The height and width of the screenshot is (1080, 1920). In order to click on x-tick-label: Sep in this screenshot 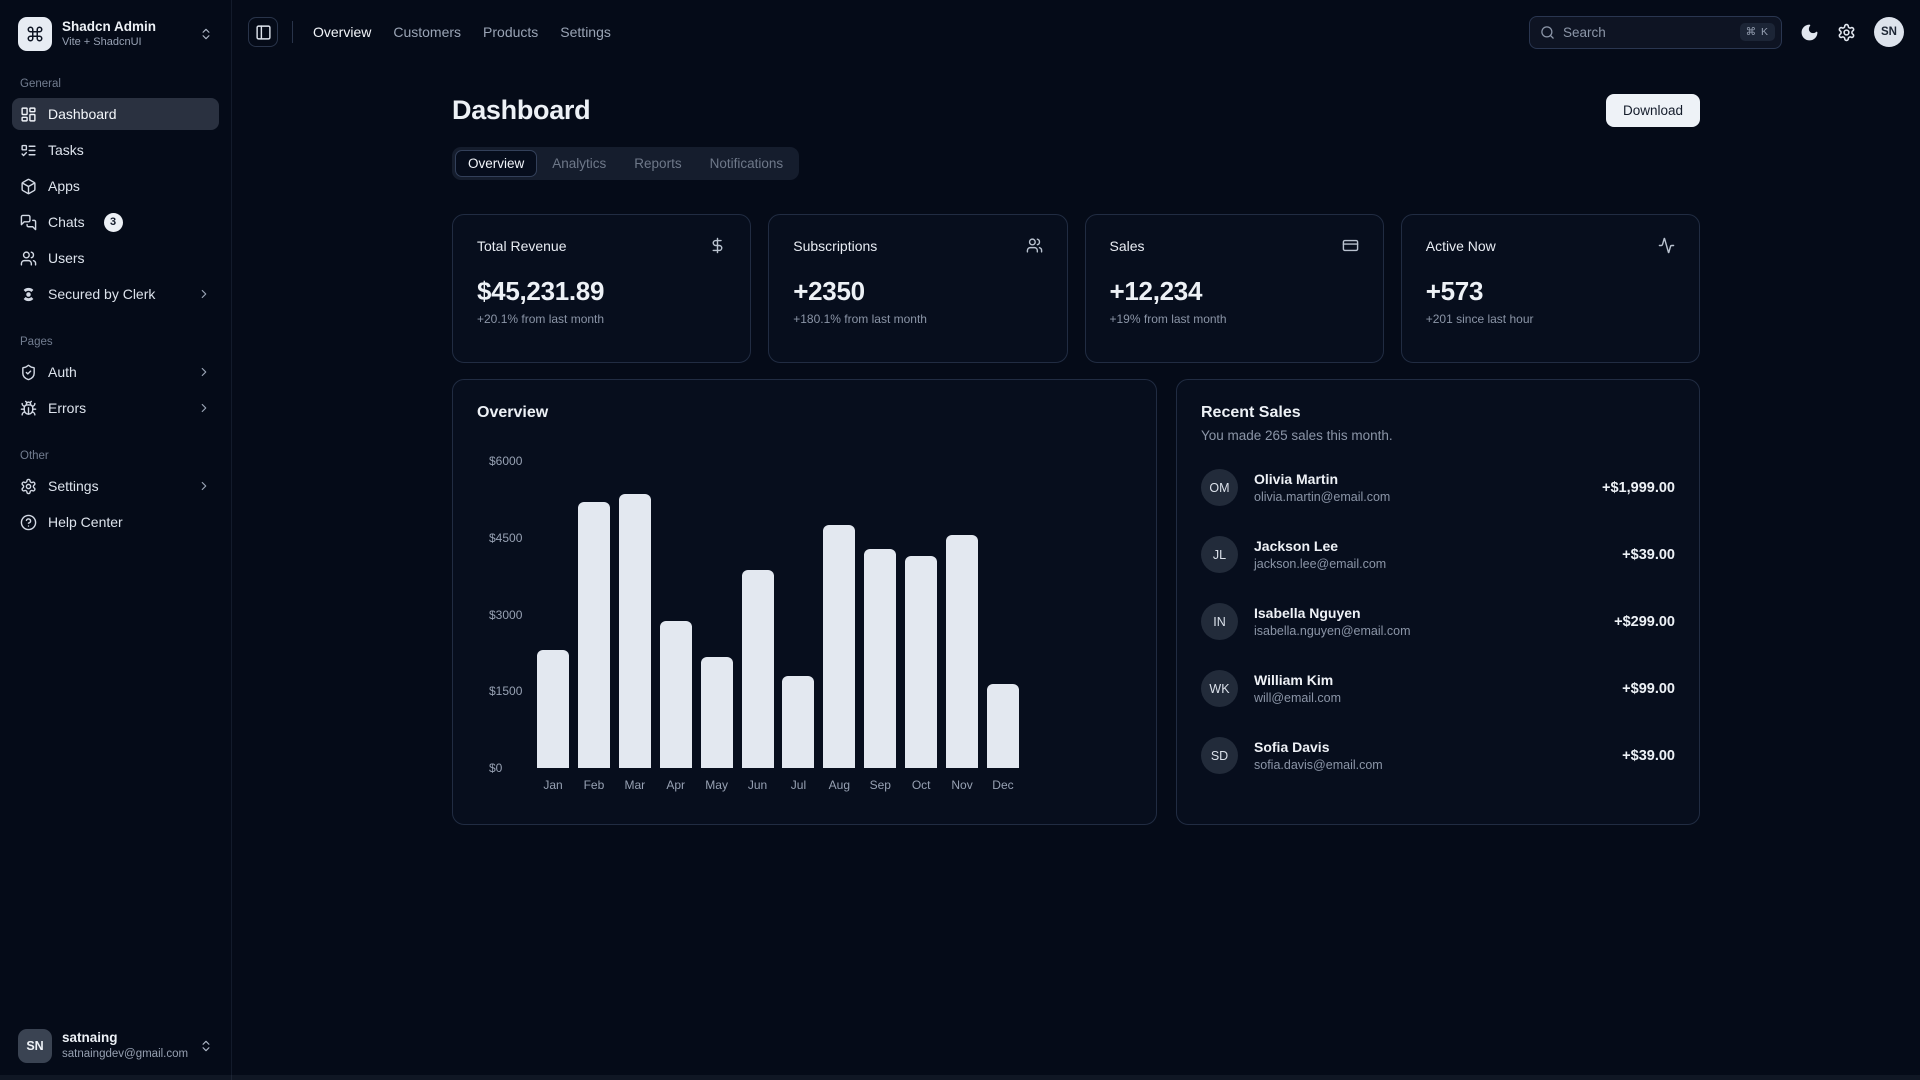, I will do `click(880, 785)`.